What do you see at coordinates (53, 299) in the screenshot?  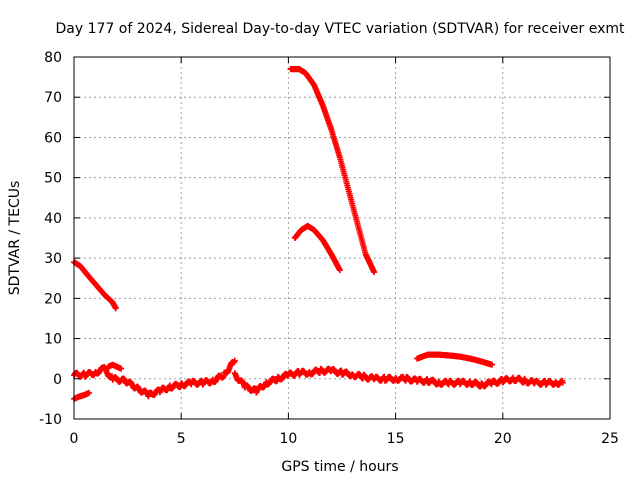 I see `y-tick-label: 20` at bounding box center [53, 299].